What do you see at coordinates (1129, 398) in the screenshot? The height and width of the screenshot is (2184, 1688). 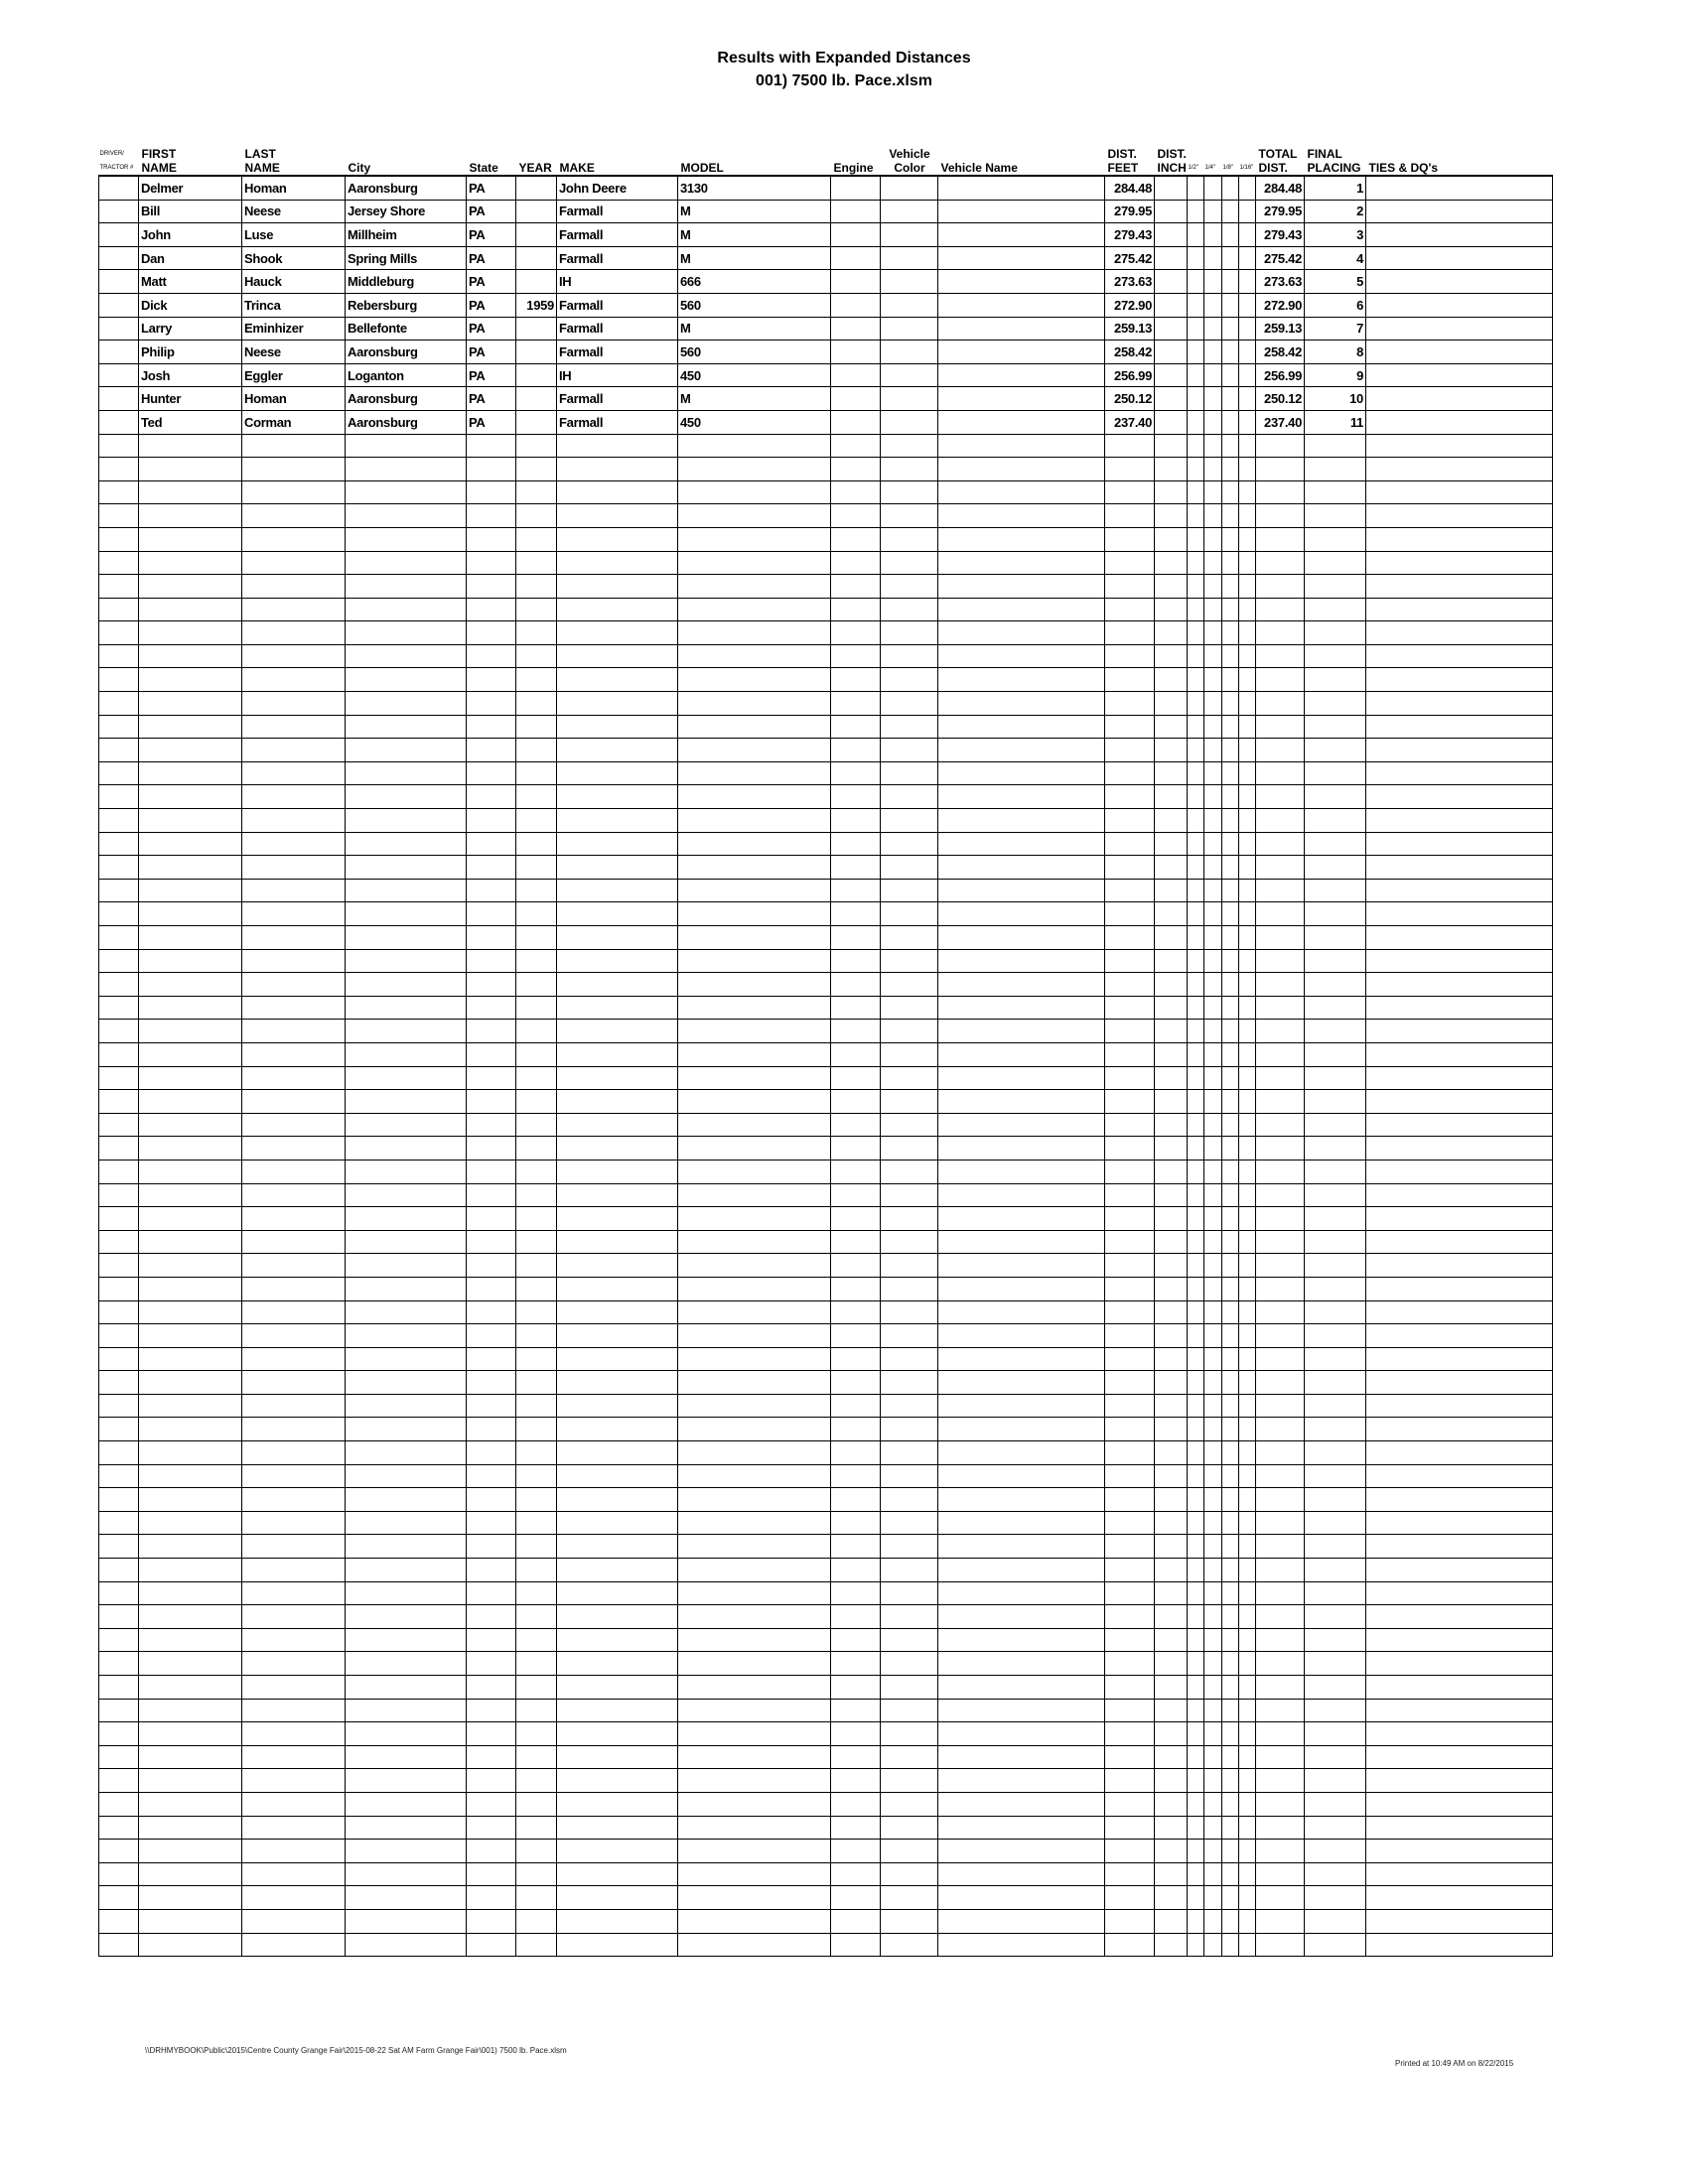 I see `table-cell: 250.12` at bounding box center [1129, 398].